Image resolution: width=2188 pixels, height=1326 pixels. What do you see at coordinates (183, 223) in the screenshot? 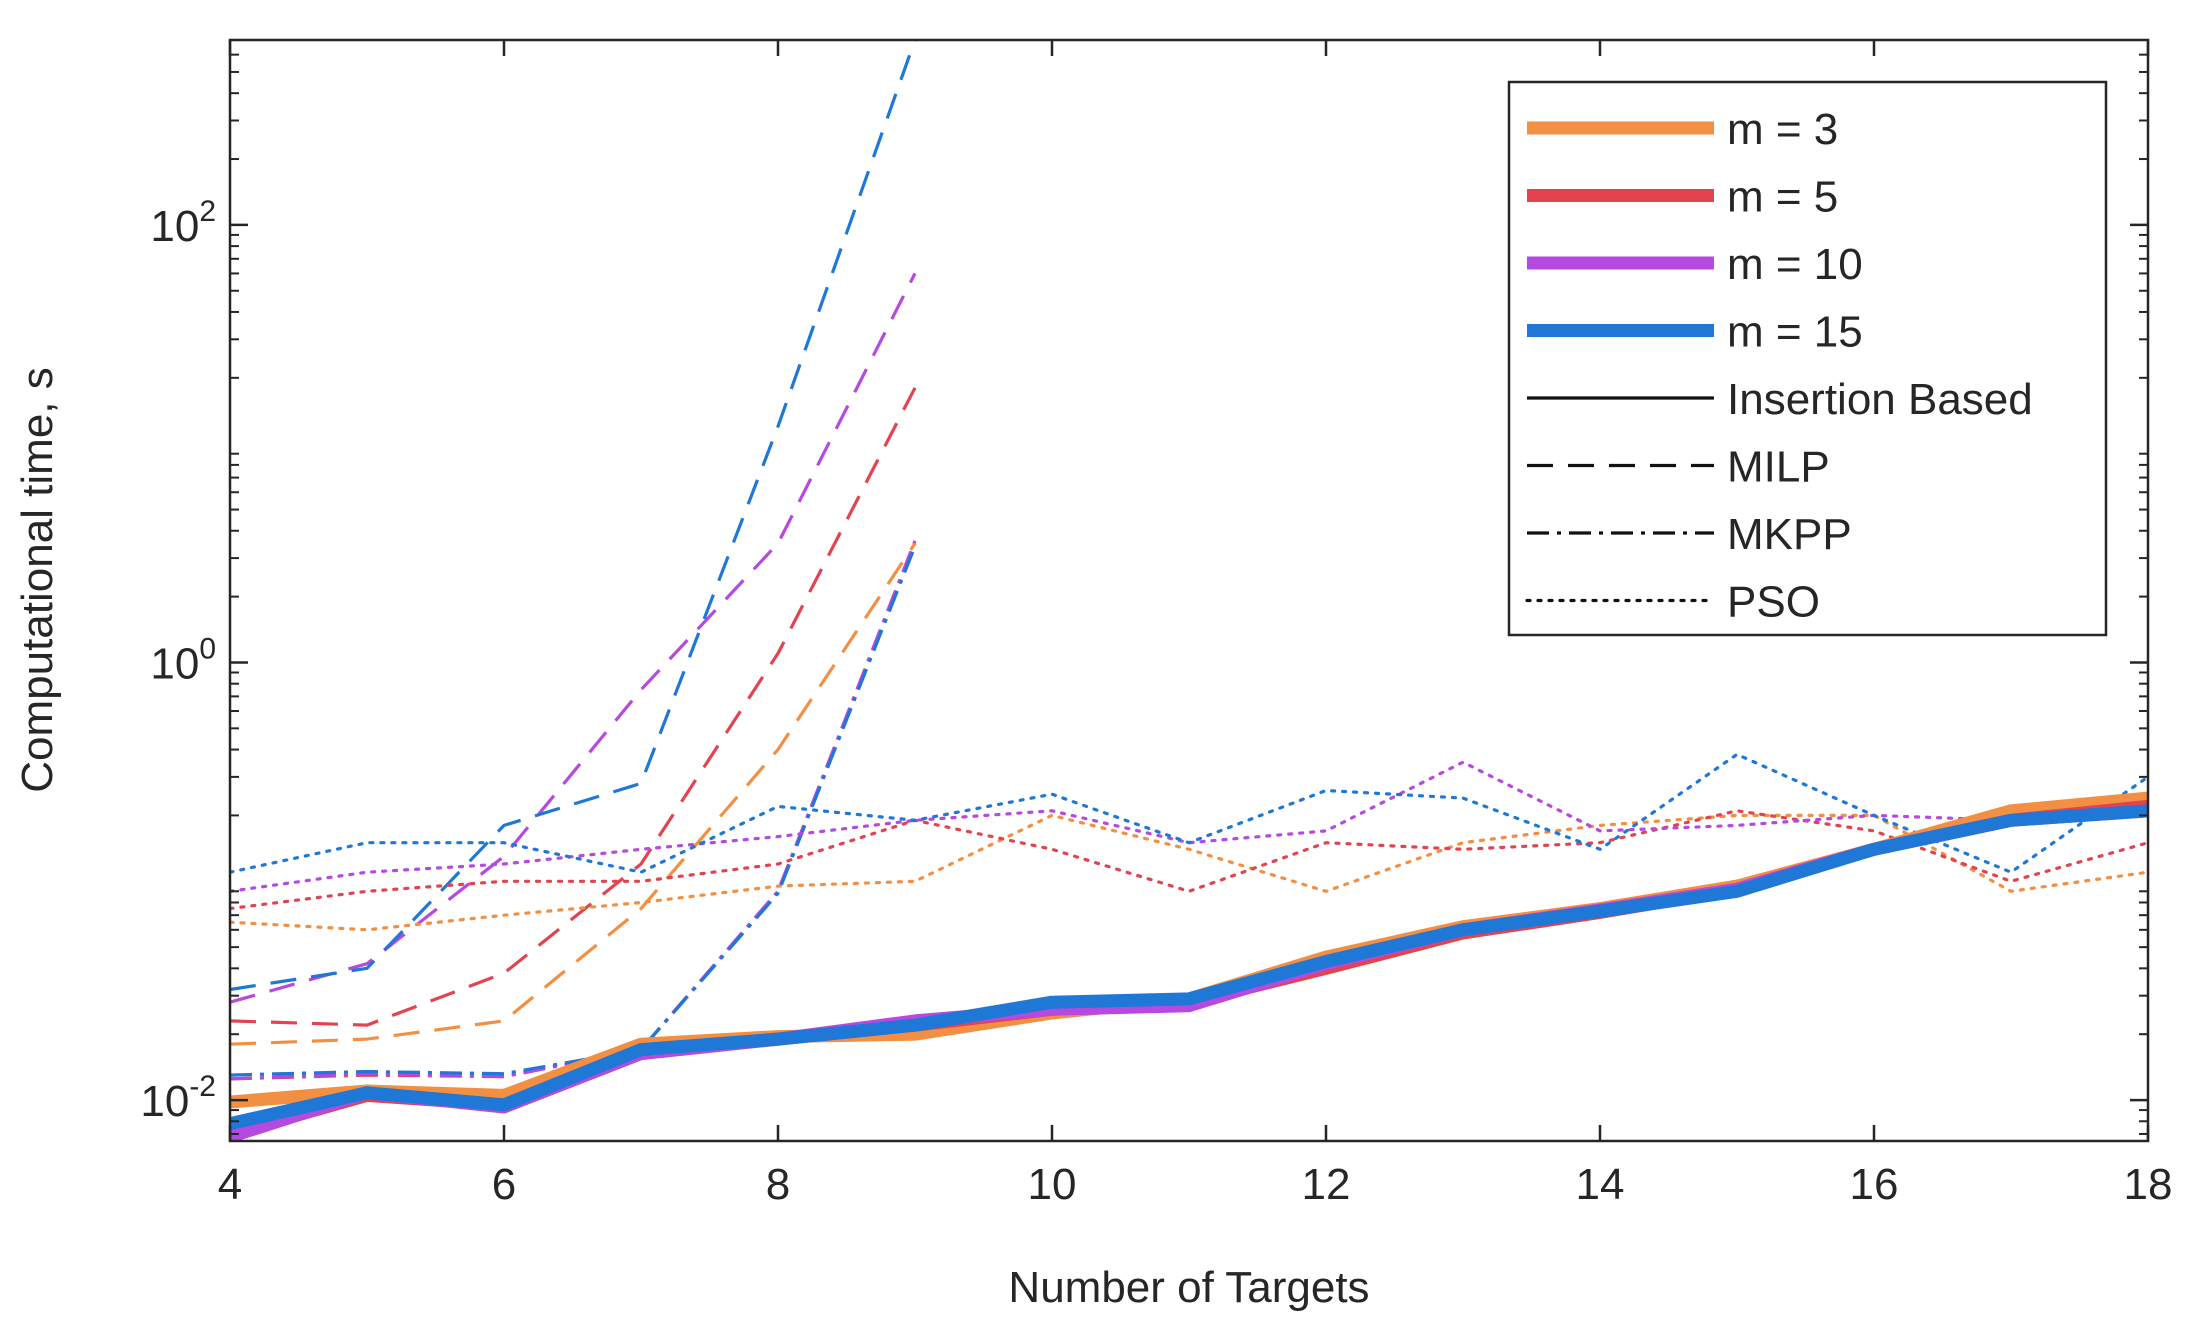
I see `y-tick-label-2: 10²` at bounding box center [183, 223].